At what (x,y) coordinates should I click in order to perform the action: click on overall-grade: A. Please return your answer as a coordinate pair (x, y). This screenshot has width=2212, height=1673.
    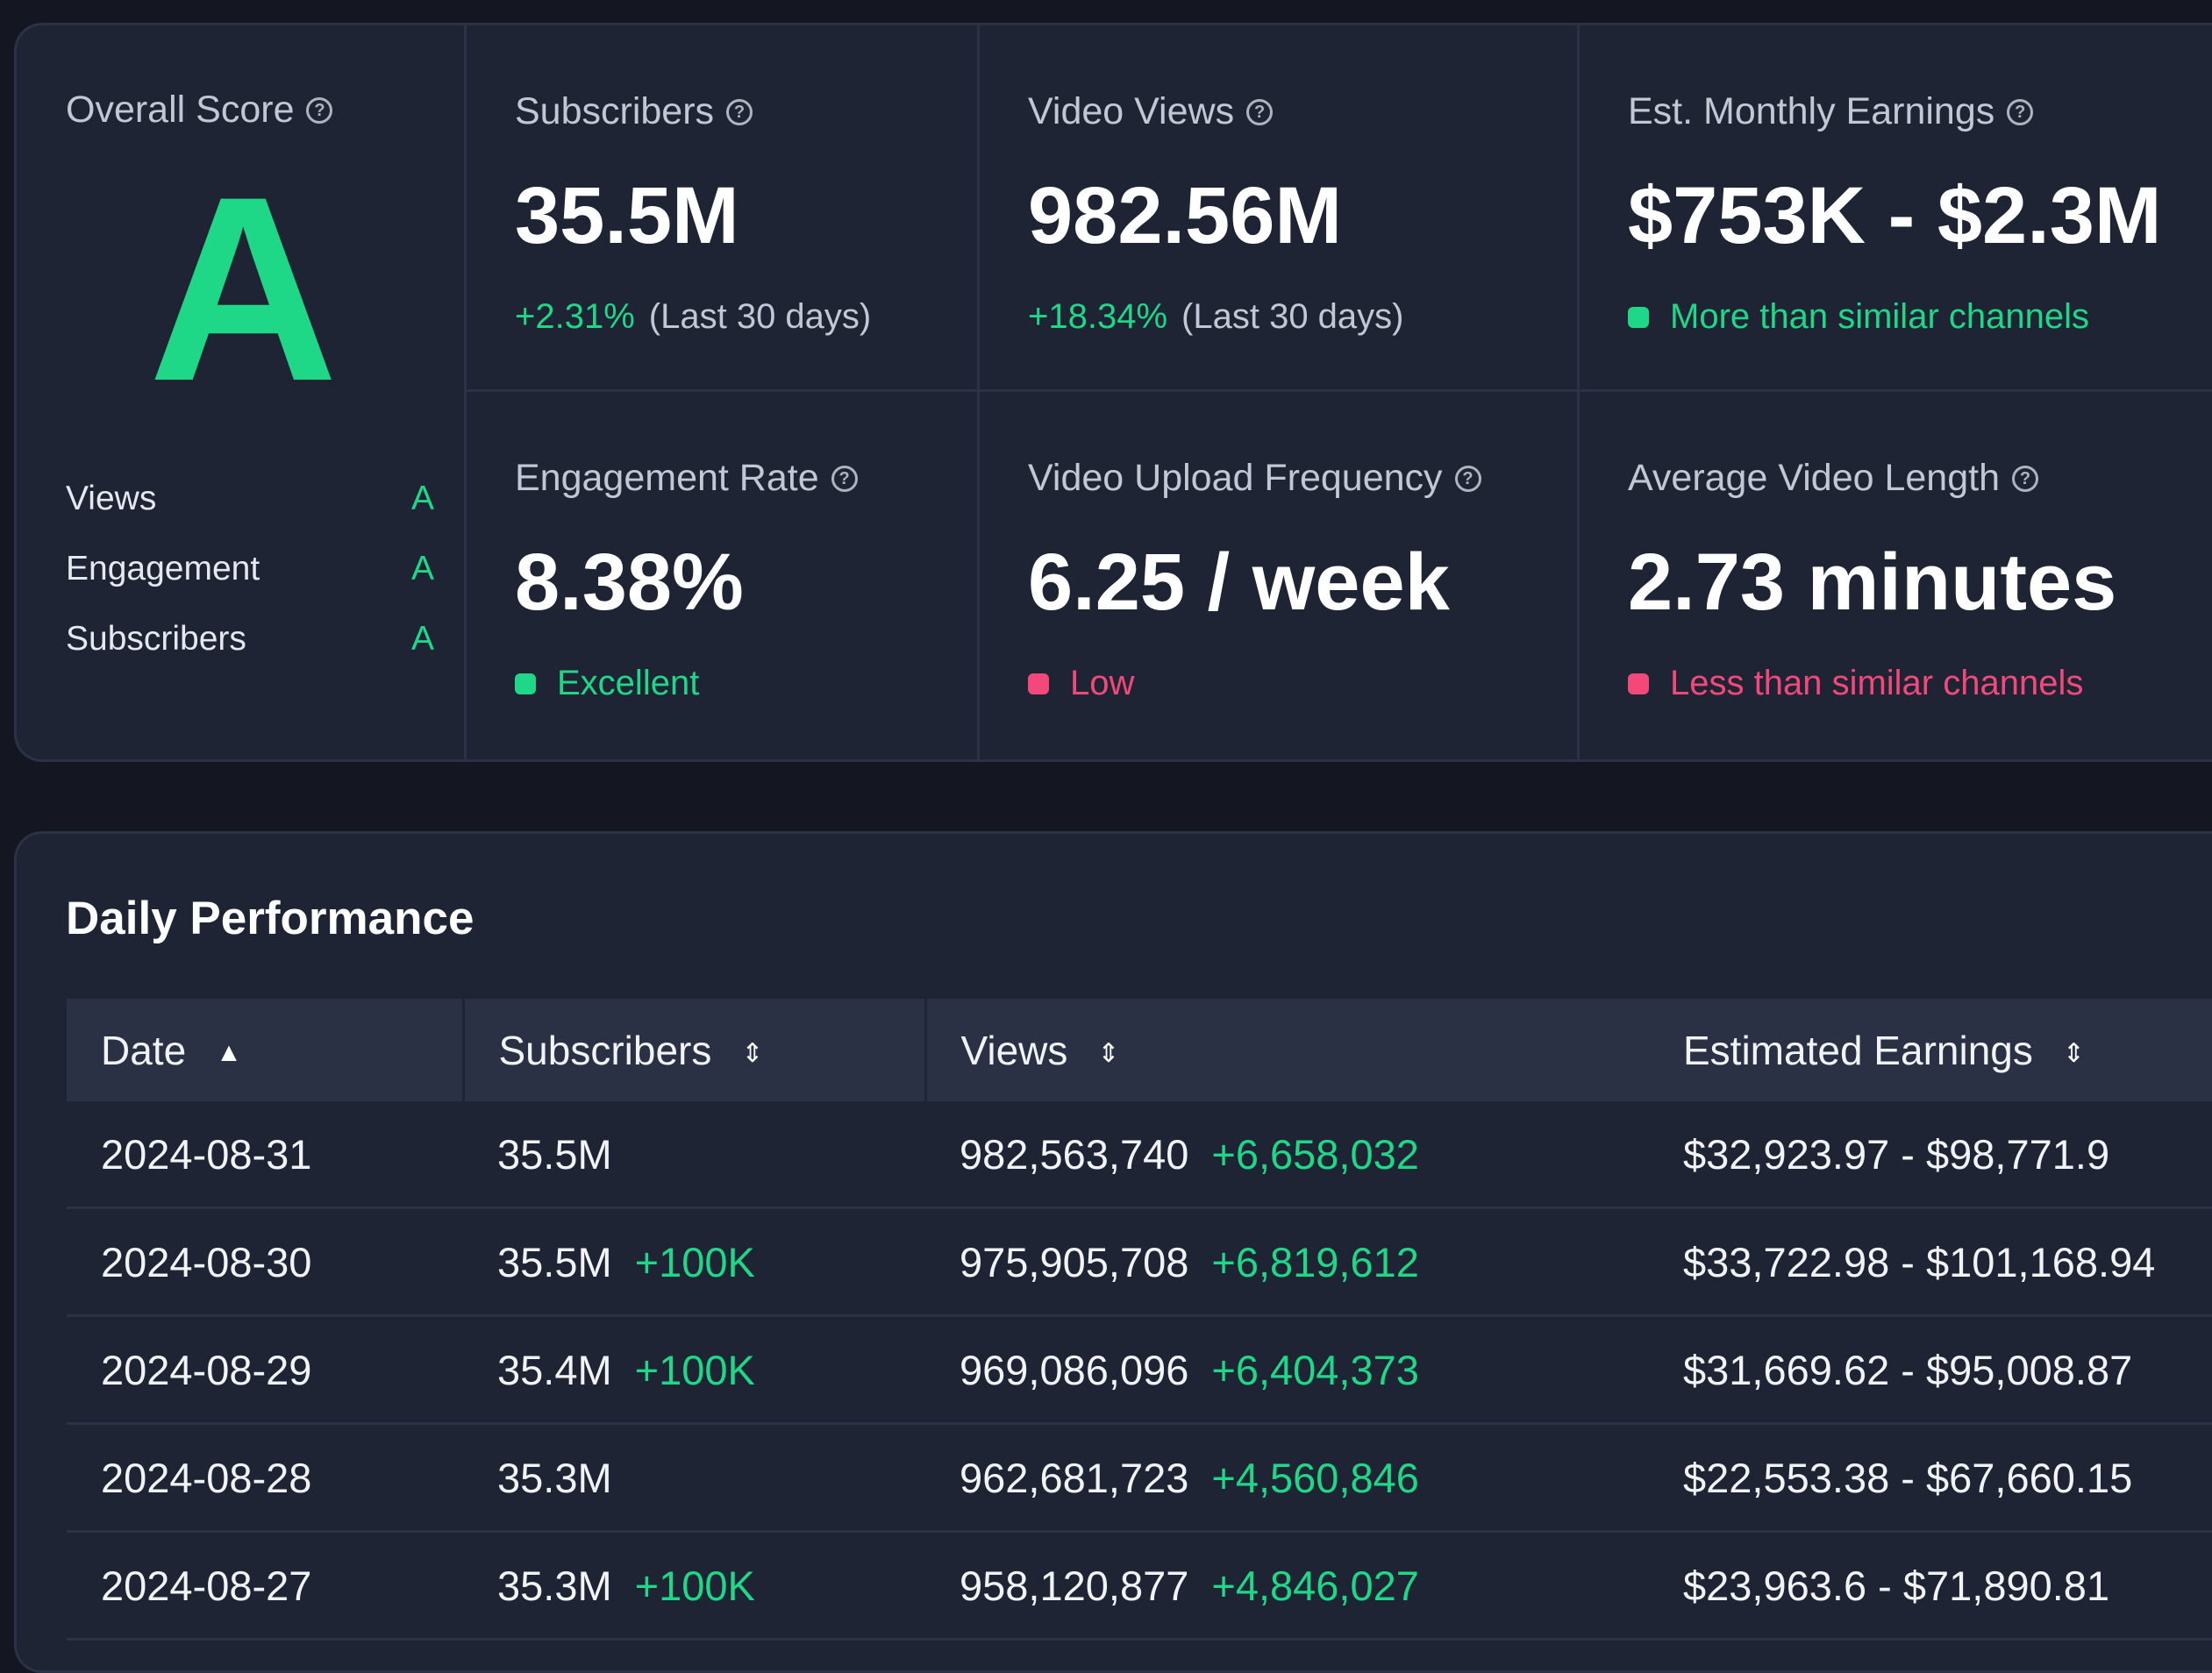
    Looking at the image, I should click on (243, 288).